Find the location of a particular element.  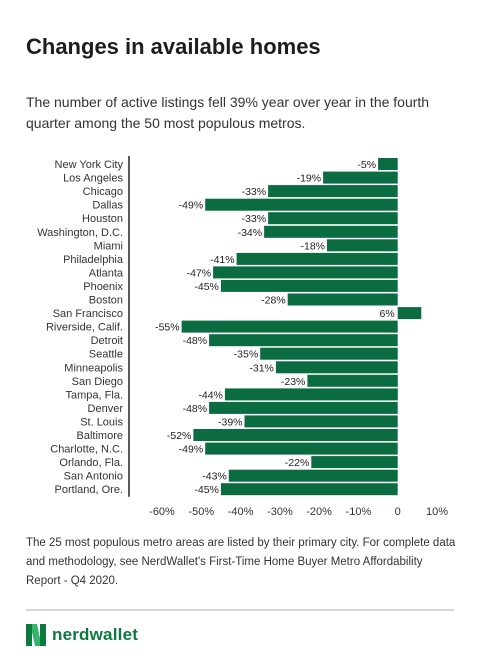

category-label: Portland, Ore. is located at coordinates (89, 490).